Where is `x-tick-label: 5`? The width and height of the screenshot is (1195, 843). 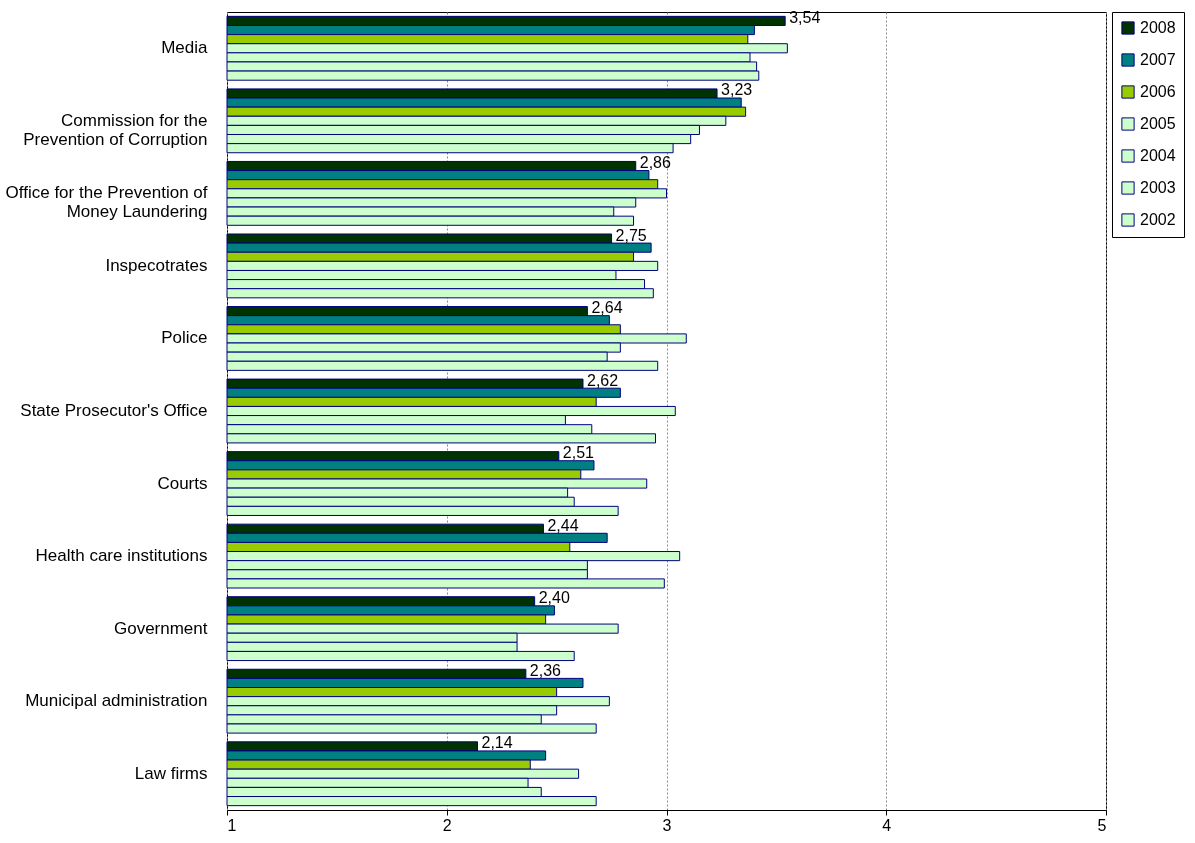 x-tick-label: 5 is located at coordinates (1102, 825).